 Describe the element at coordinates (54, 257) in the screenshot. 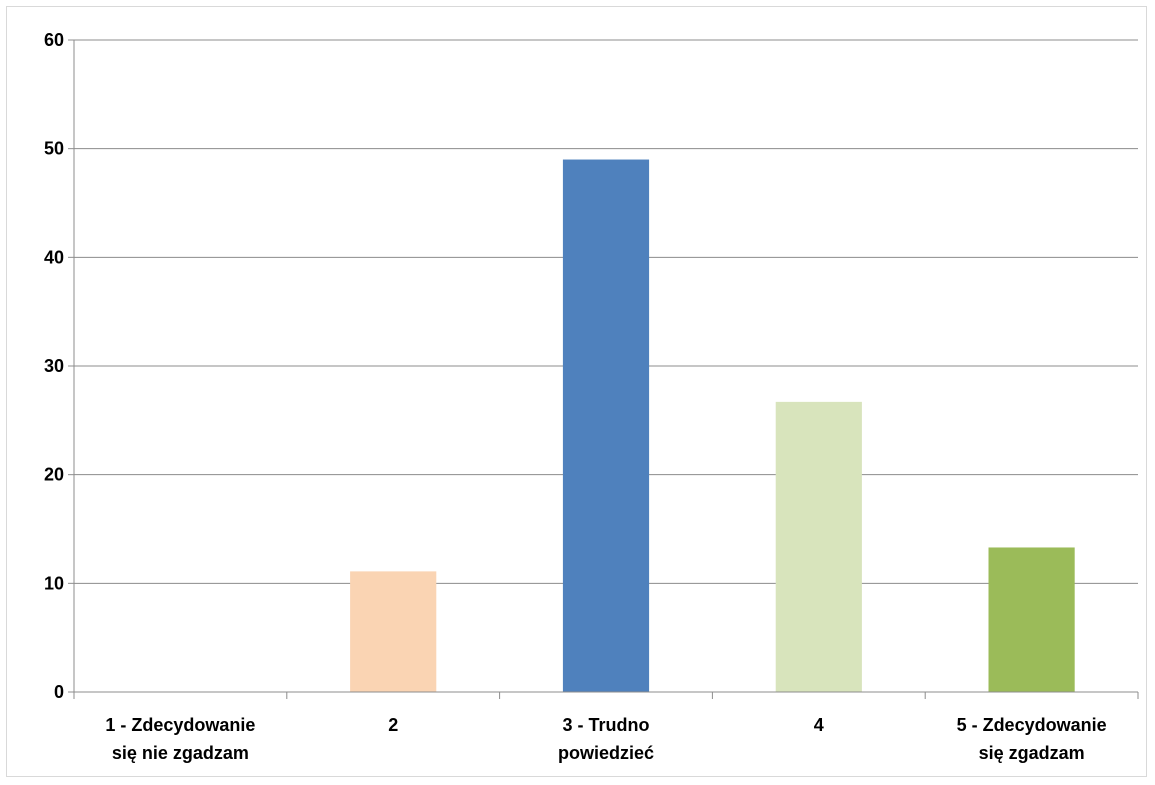

I see `y-tick-label: 40` at that location.